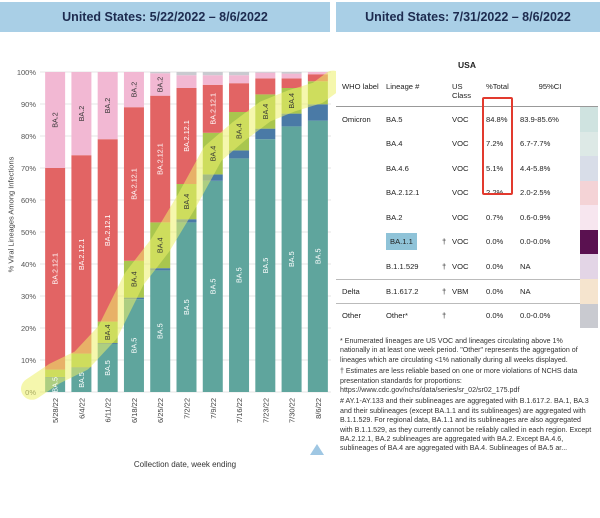 The height and width of the screenshot is (518, 600). What do you see at coordinates (467, 241) in the screenshot?
I see `table-row: BA.1.1 † VOC 0.0% 0.0-0.0%` at bounding box center [467, 241].